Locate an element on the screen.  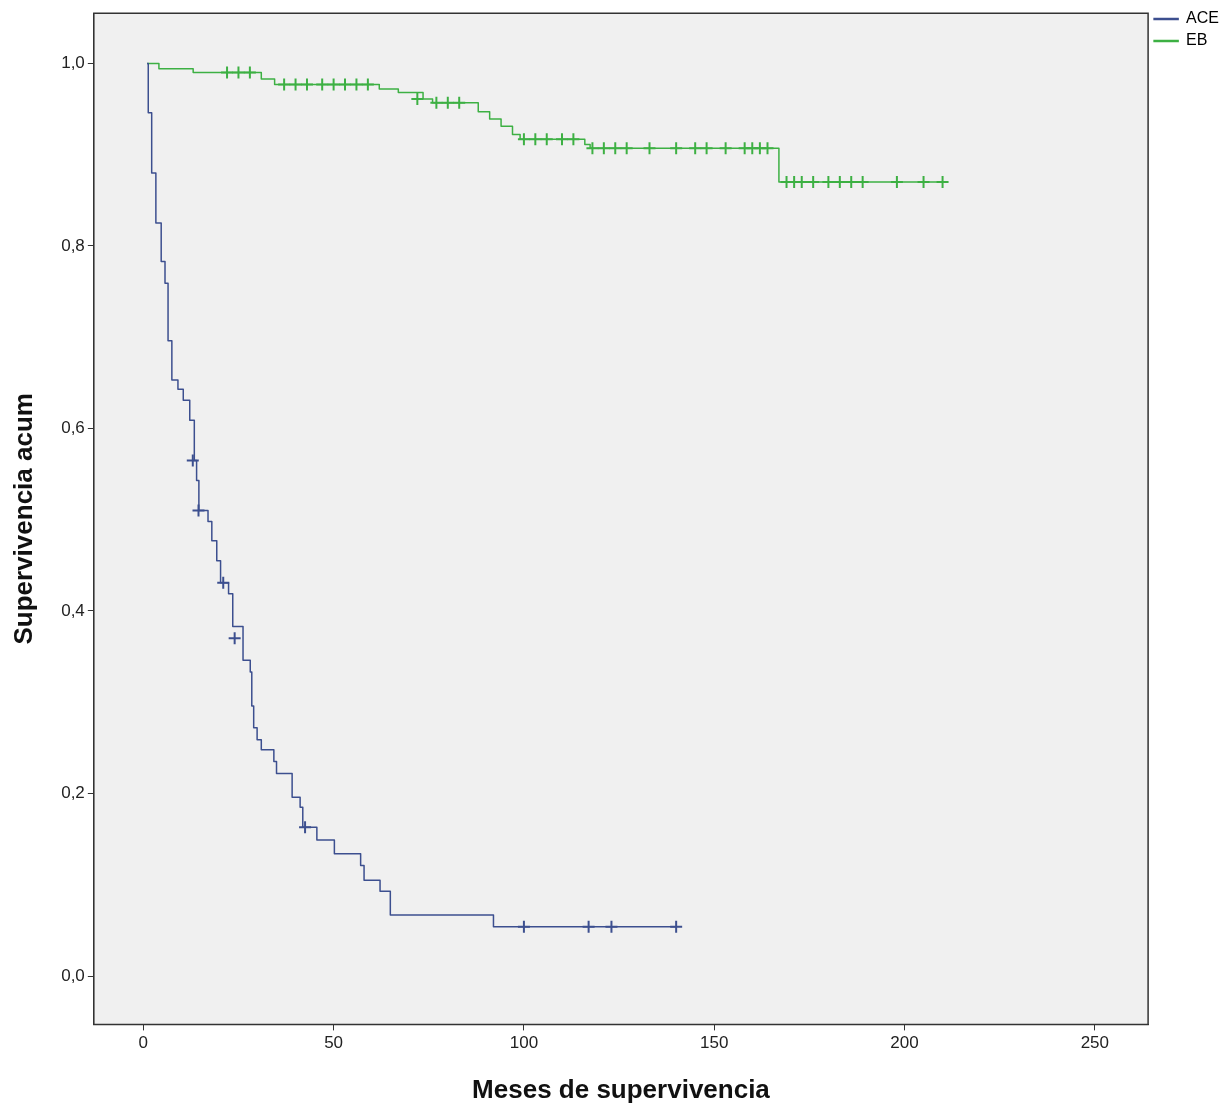
x-tick-label: 100 is located at coordinates (524, 1043).